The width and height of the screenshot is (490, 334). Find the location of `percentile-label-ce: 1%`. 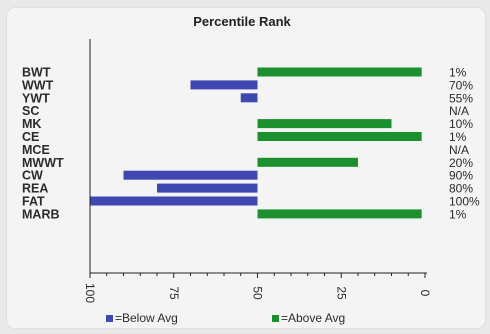

percentile-label-ce: 1% is located at coordinates (458, 137).